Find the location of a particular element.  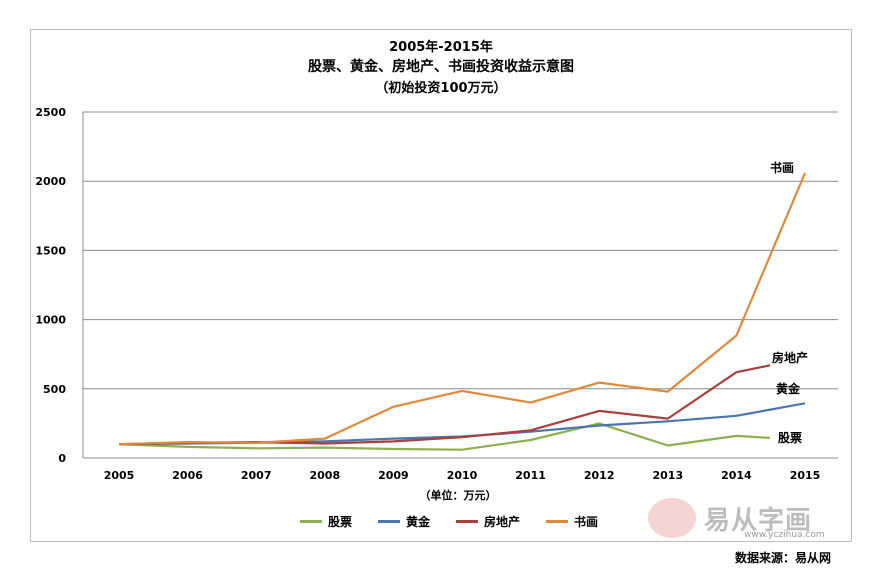

x-axis-label: （单位：万元） is located at coordinates (458, 495).